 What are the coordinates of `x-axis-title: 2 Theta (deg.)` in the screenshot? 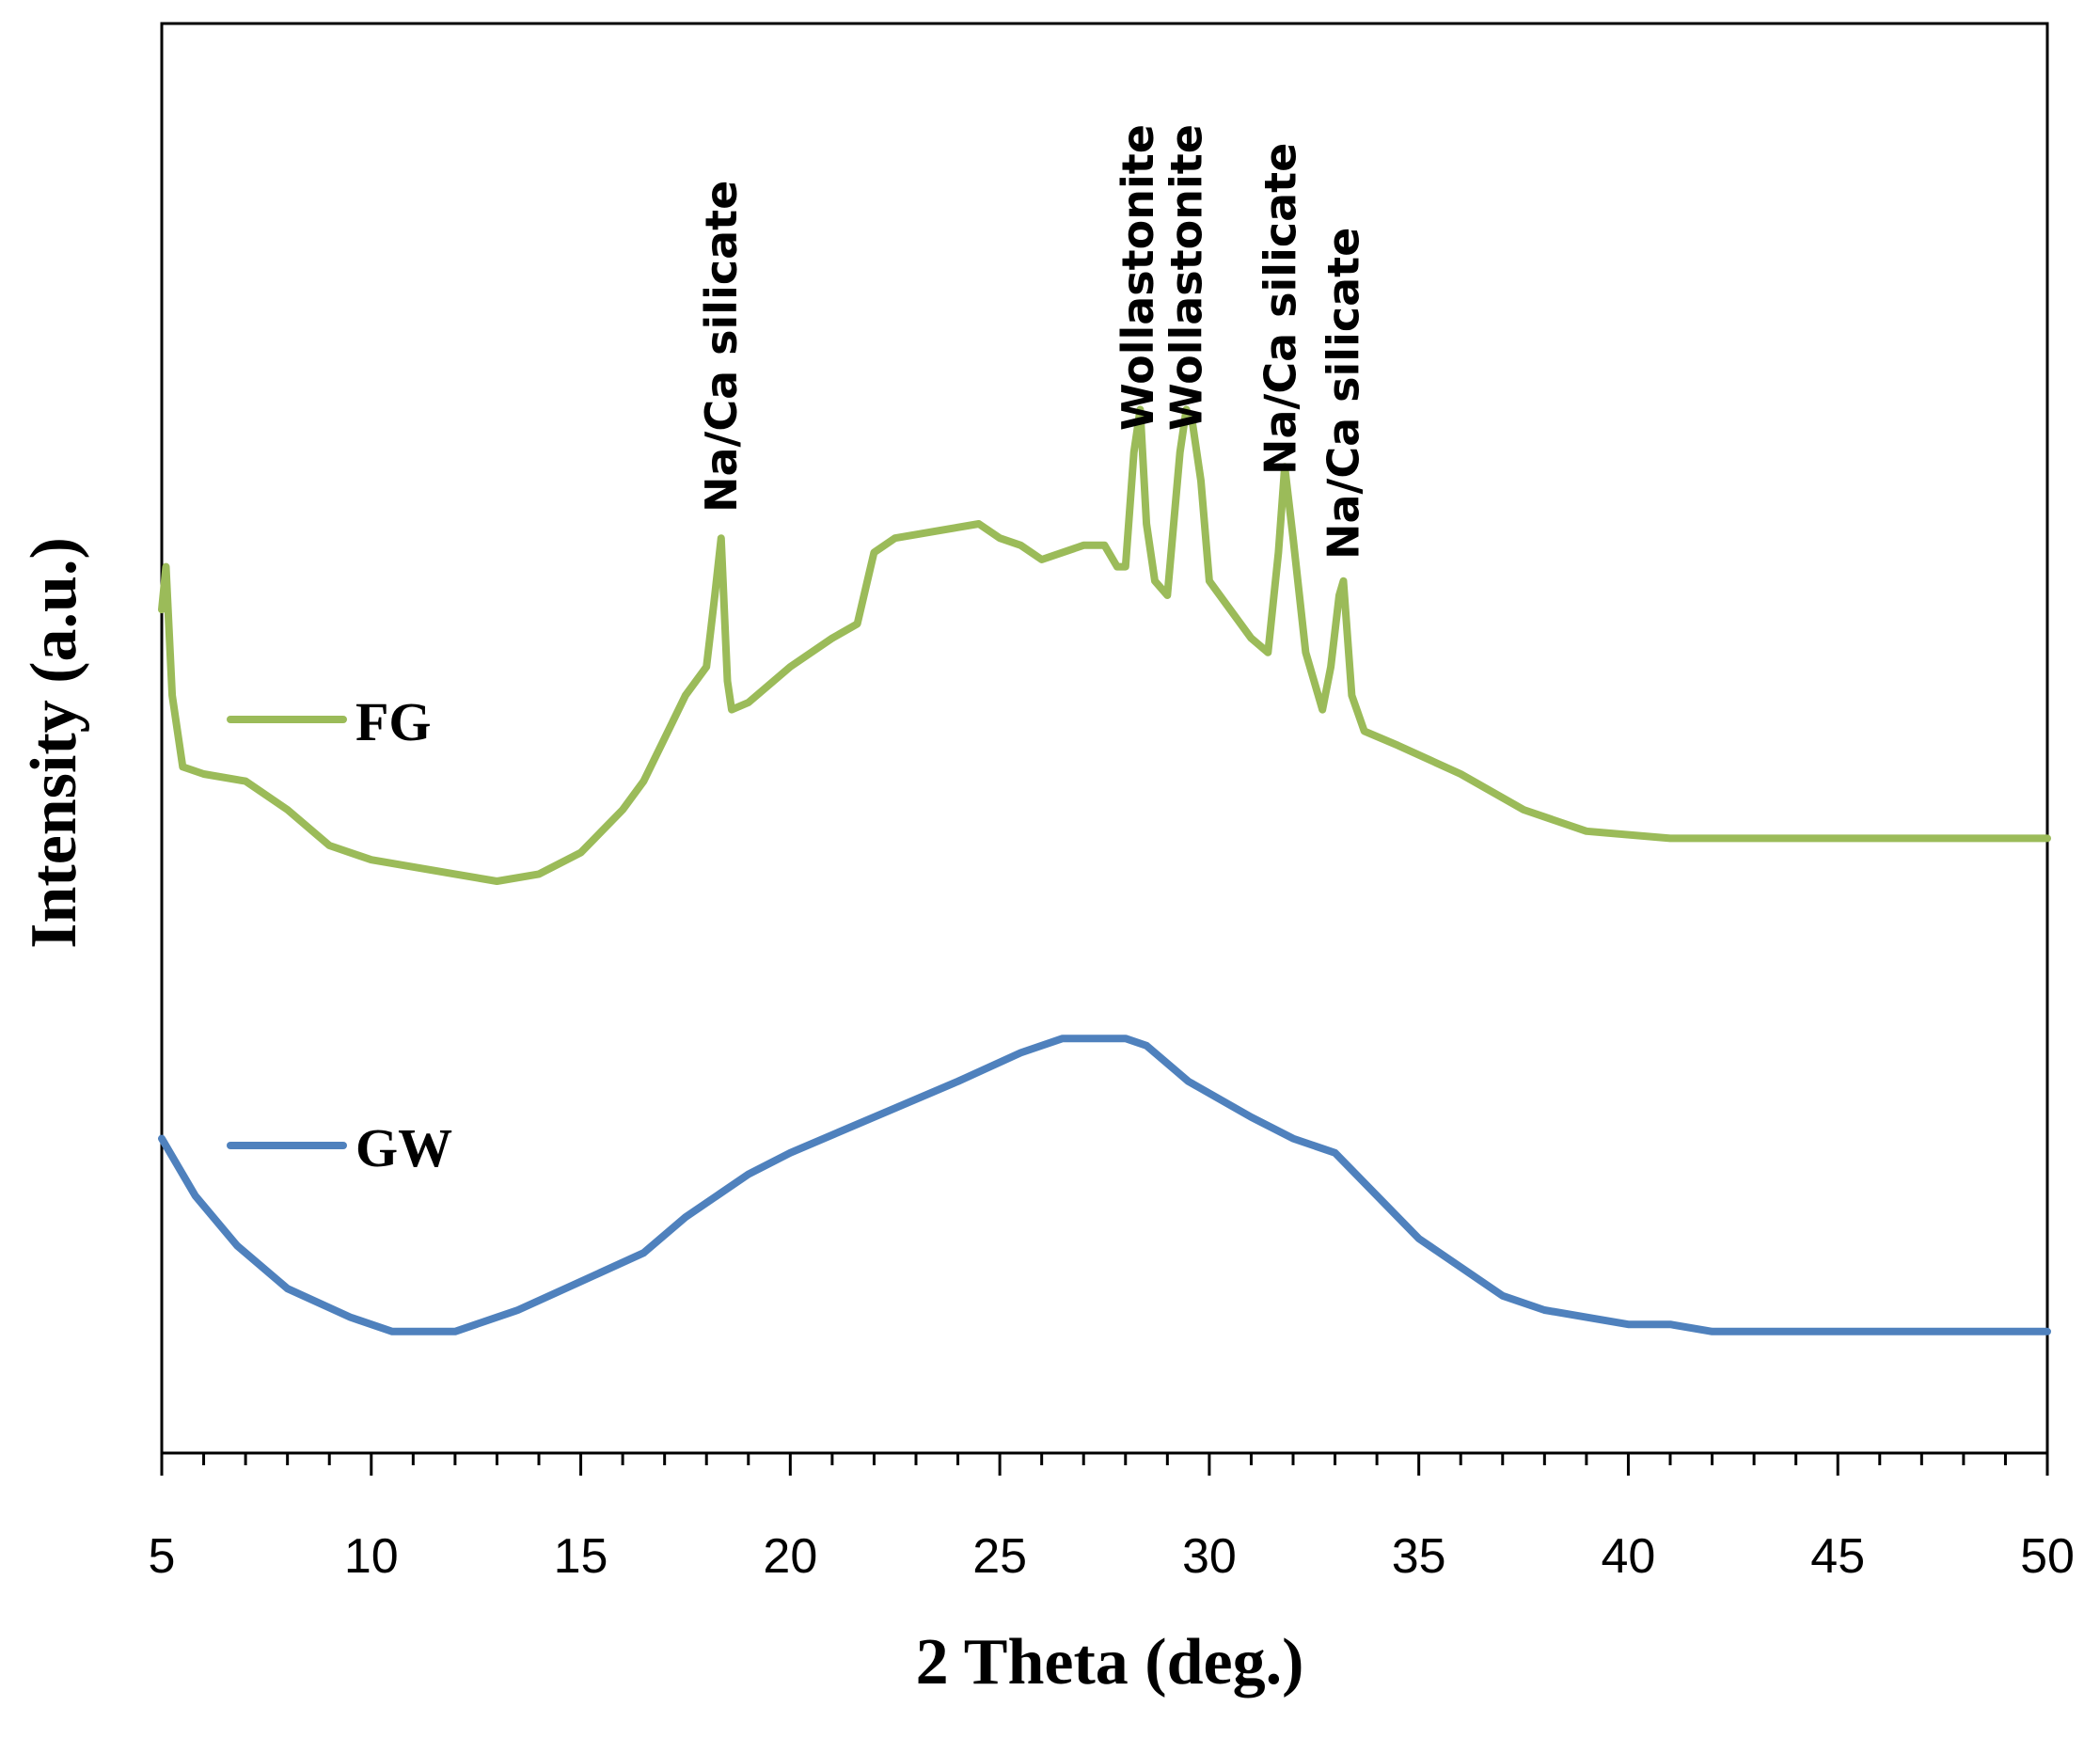 It's located at (1110, 1662).